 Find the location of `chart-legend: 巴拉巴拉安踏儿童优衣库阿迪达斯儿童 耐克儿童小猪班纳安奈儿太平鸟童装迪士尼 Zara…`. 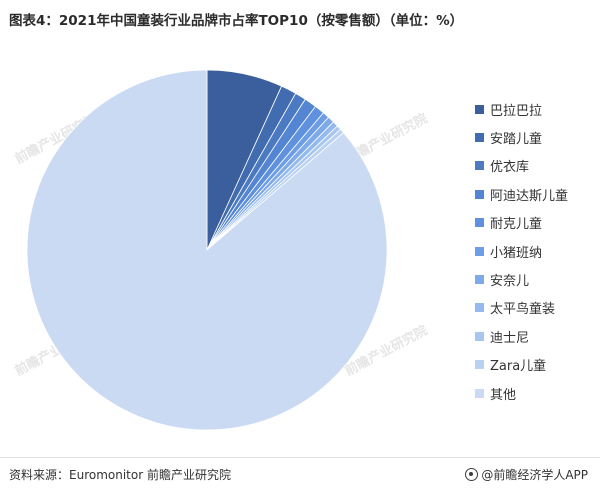

chart-legend: 巴拉巴拉安踏儿童优衣库阿迪达斯儿童 耐克儿童小猪班纳安奈儿太平鸟童装迪士尼 Zara… is located at coordinates (521, 251).